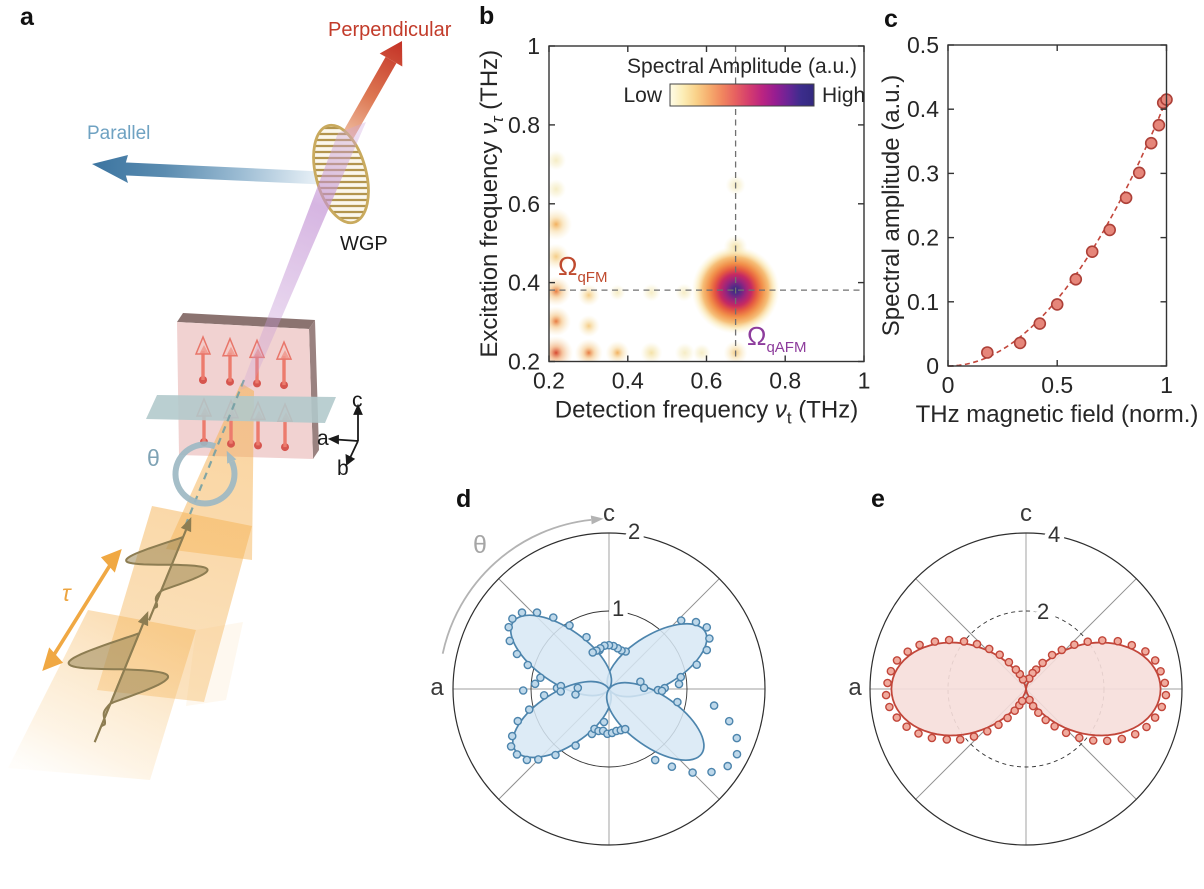  What do you see at coordinates (118, 133) in the screenshot?
I see `svg-text: Parallel` at bounding box center [118, 133].